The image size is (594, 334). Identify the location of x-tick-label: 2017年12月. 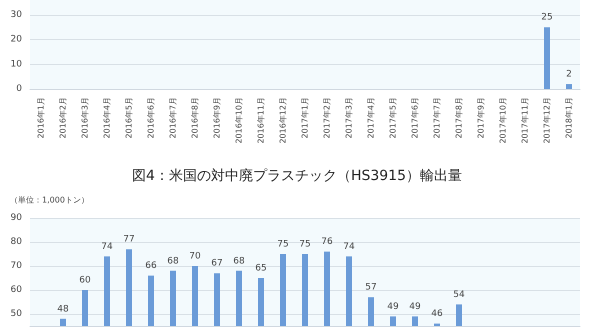
(547, 120).